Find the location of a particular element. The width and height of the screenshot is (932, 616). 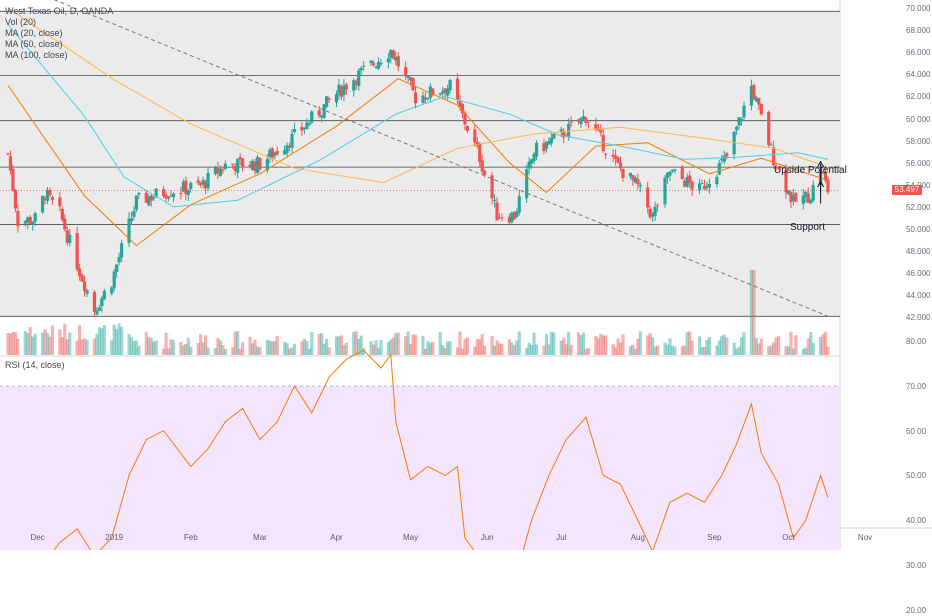

upside-arrow-head is located at coordinates (821, 164).